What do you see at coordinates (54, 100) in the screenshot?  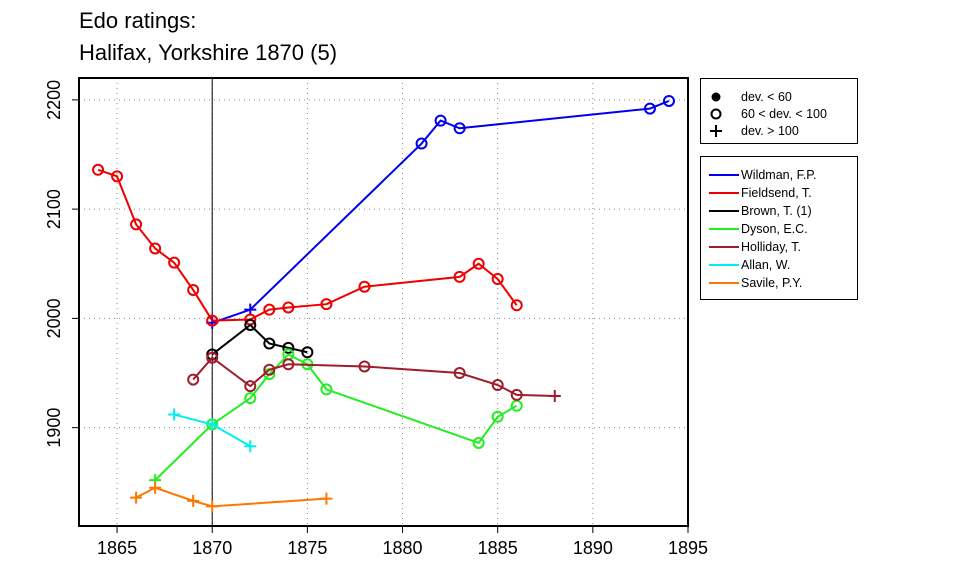 I see `y-tick-label: 2200` at bounding box center [54, 100].